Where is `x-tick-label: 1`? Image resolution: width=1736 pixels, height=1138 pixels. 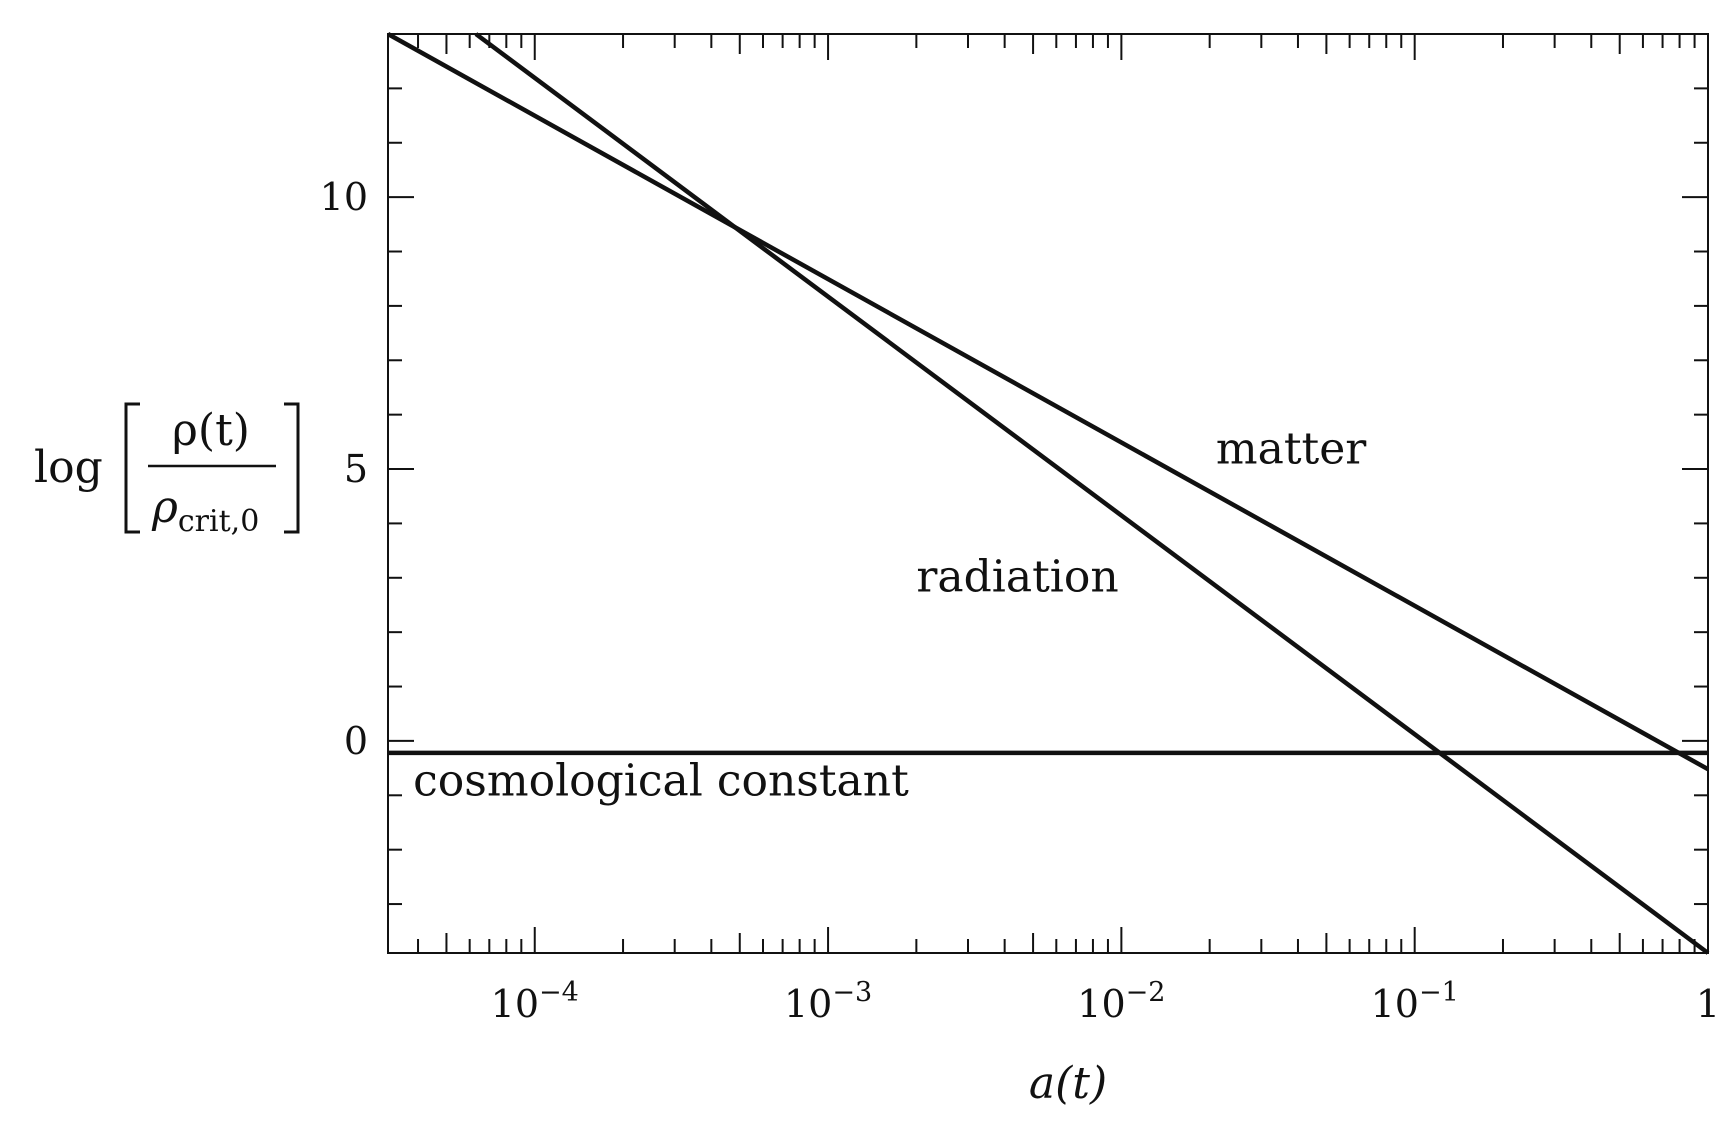
x-tick-label: 1 is located at coordinates (1708, 1004).